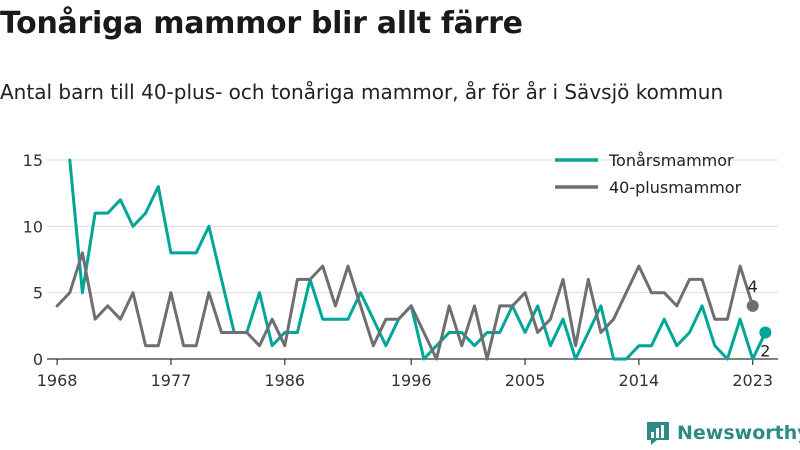 This screenshot has width=800, height=450. I want to click on x-tick-label-1977: 1977, so click(171, 380).